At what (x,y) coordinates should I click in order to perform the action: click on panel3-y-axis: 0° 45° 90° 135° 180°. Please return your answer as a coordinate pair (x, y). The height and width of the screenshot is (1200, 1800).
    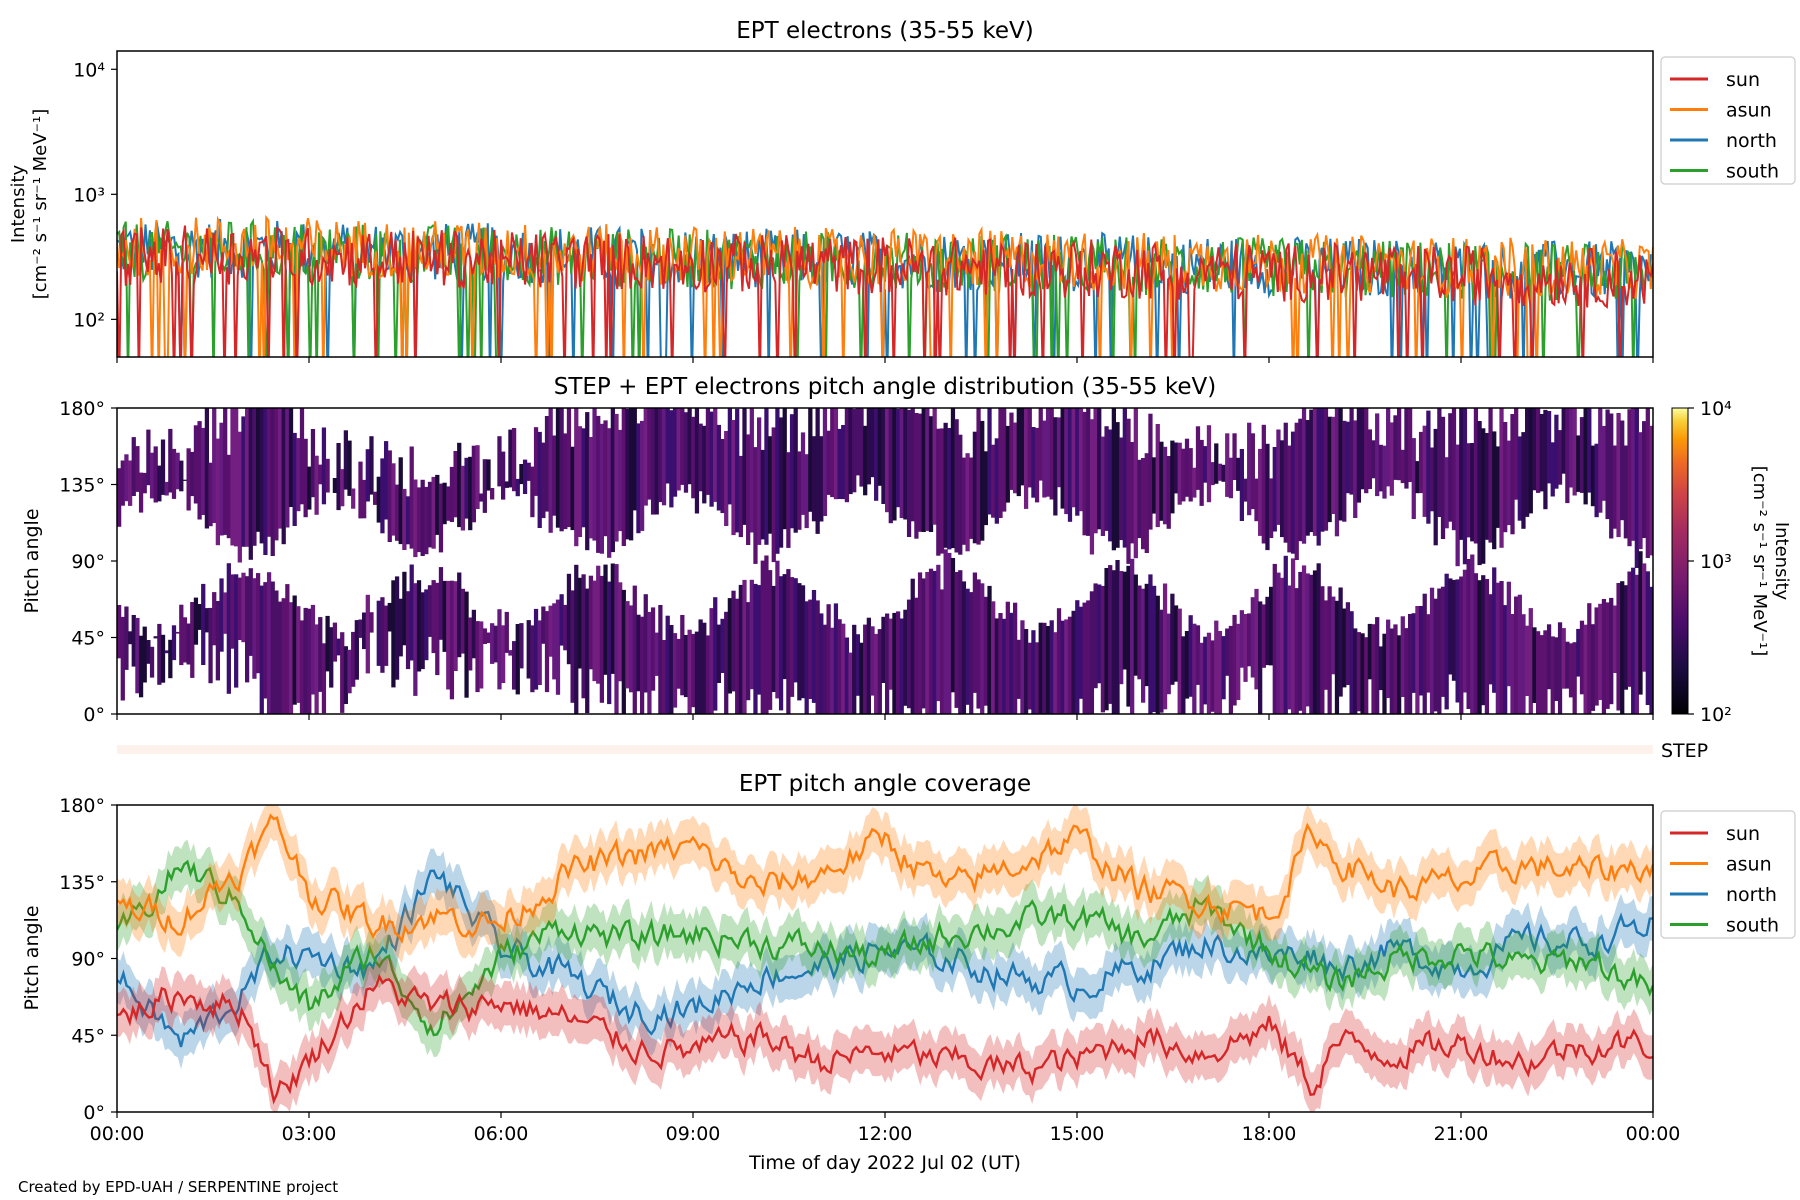
    Looking at the image, I should click on (88, 959).